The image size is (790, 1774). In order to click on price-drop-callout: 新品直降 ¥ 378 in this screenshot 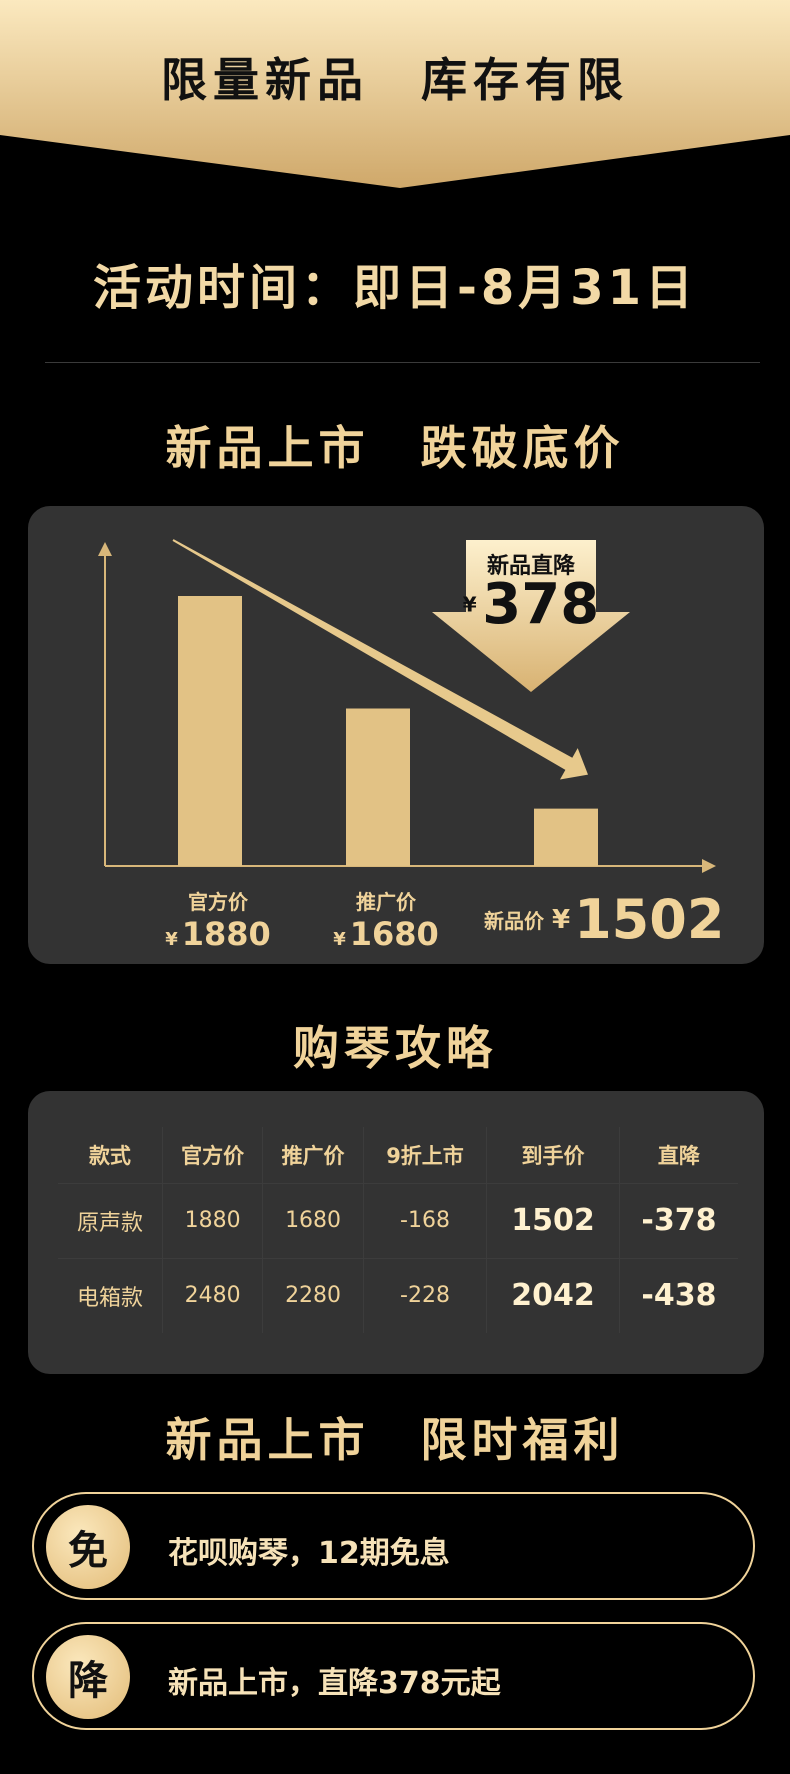, I will do `click(531, 612)`.